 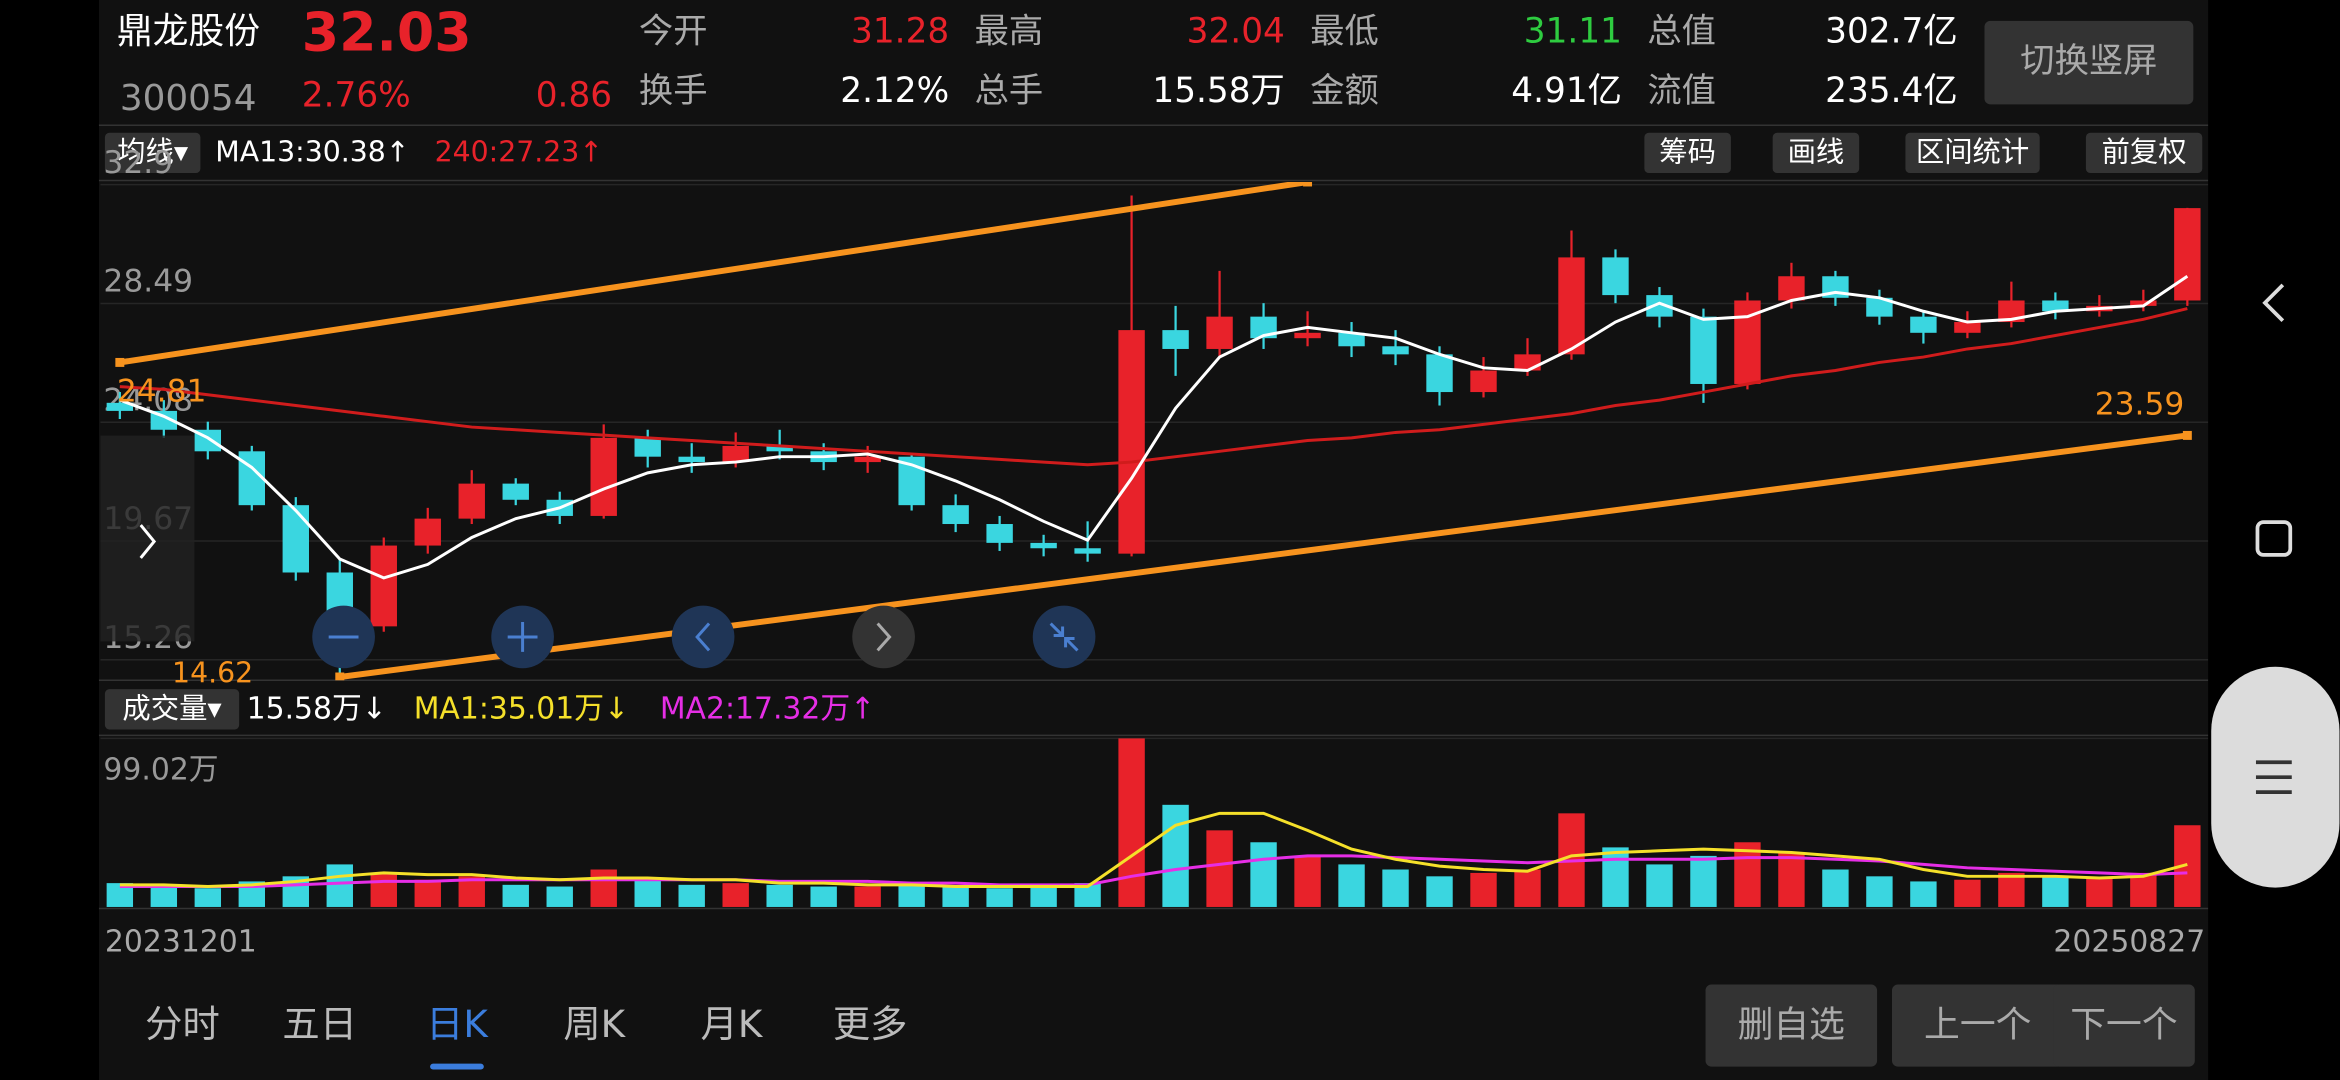 I want to click on scroll-right, so click(x=883, y=637).